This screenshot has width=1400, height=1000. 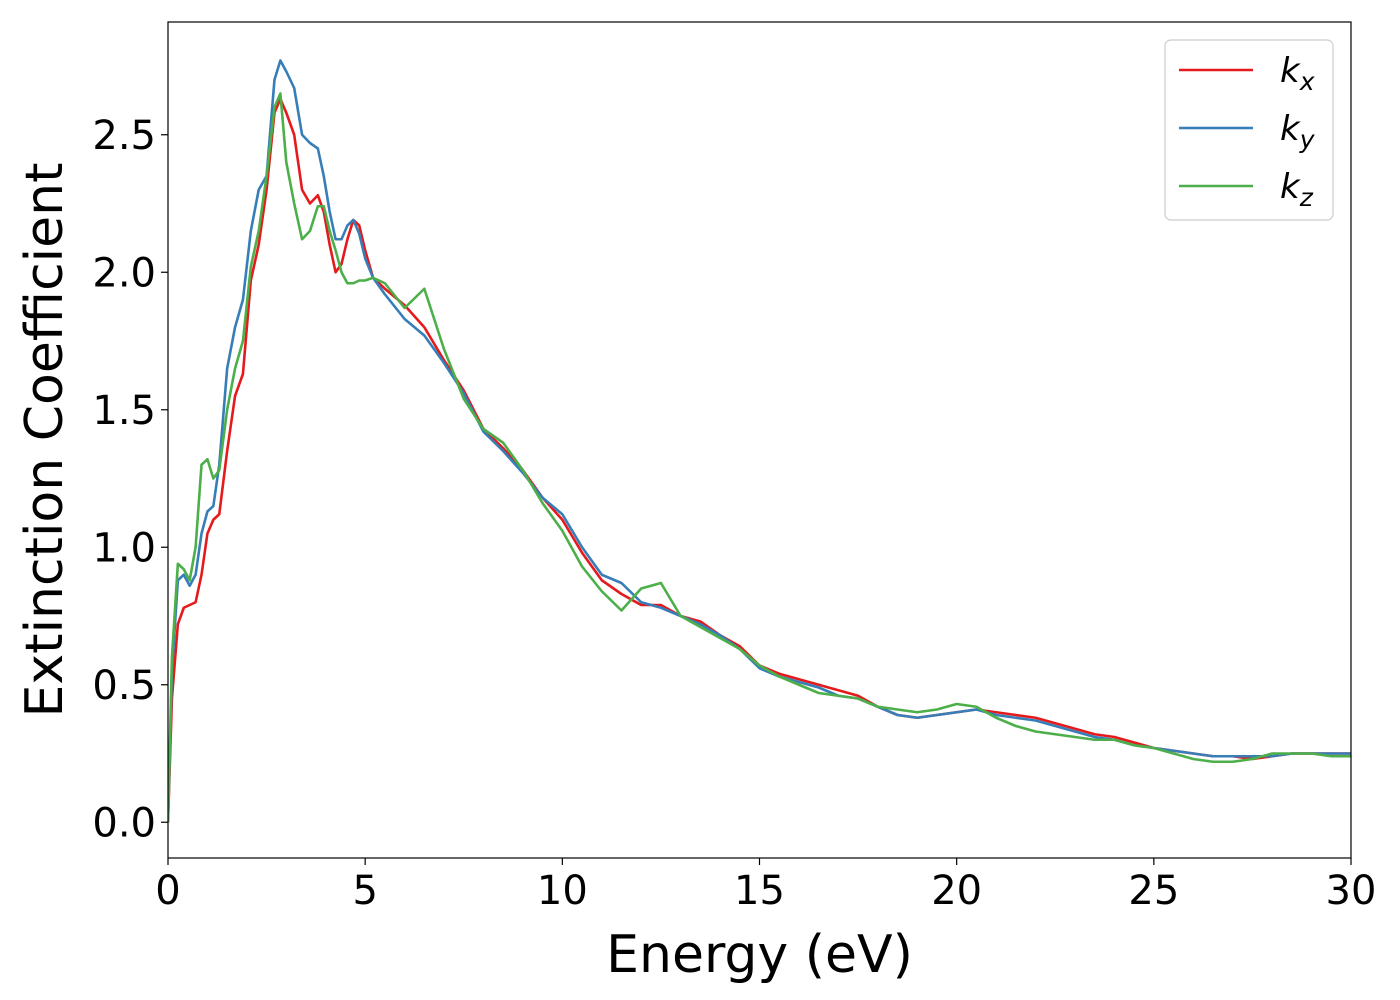 What do you see at coordinates (167, 891) in the screenshot?
I see `x-tick-label: 0` at bounding box center [167, 891].